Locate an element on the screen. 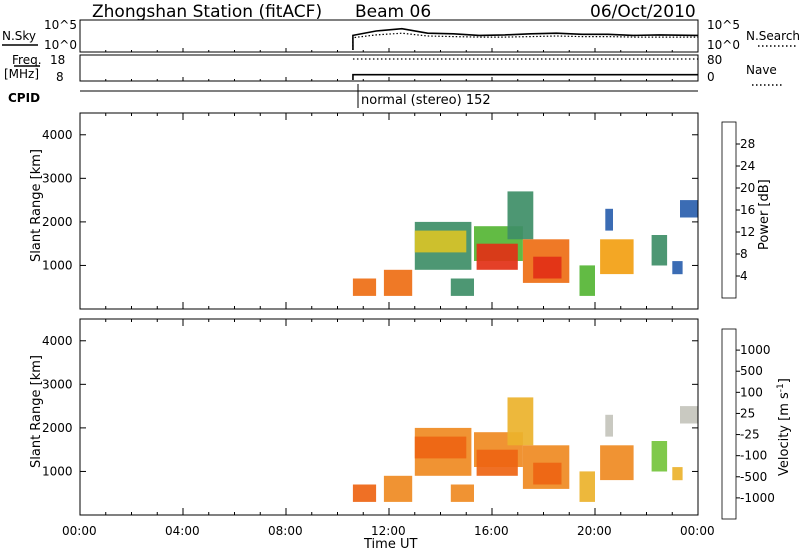 This screenshot has width=800, height=554. velocity-colorbar-label: Velocity [m s-1] is located at coordinates (784, 427).